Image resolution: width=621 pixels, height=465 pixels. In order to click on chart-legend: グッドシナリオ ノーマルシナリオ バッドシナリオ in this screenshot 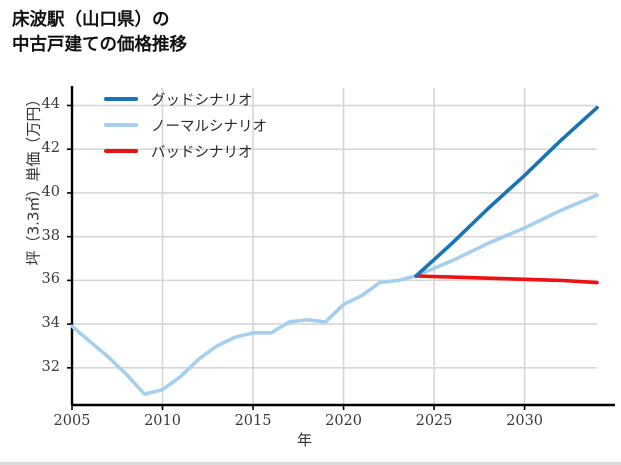, I will do `click(185, 125)`.